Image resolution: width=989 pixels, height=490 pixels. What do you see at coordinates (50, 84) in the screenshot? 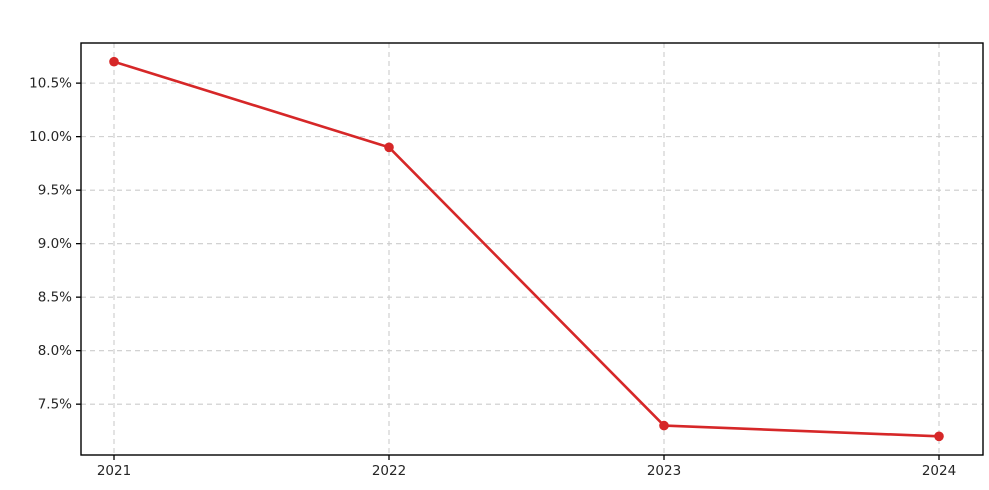
I see `y-tick-label: 10.5%` at bounding box center [50, 84].